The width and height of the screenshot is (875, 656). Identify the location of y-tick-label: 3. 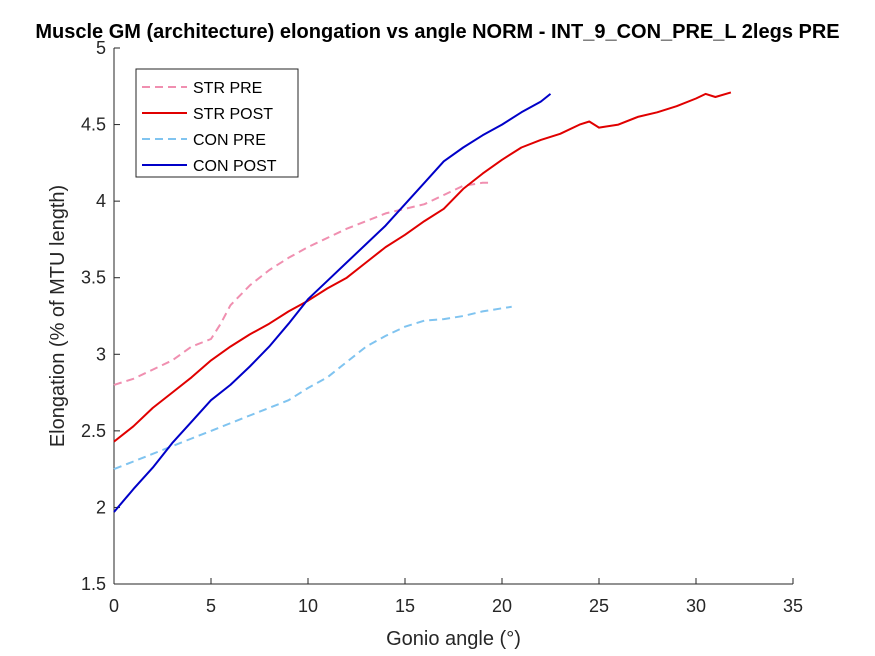
(101, 354).